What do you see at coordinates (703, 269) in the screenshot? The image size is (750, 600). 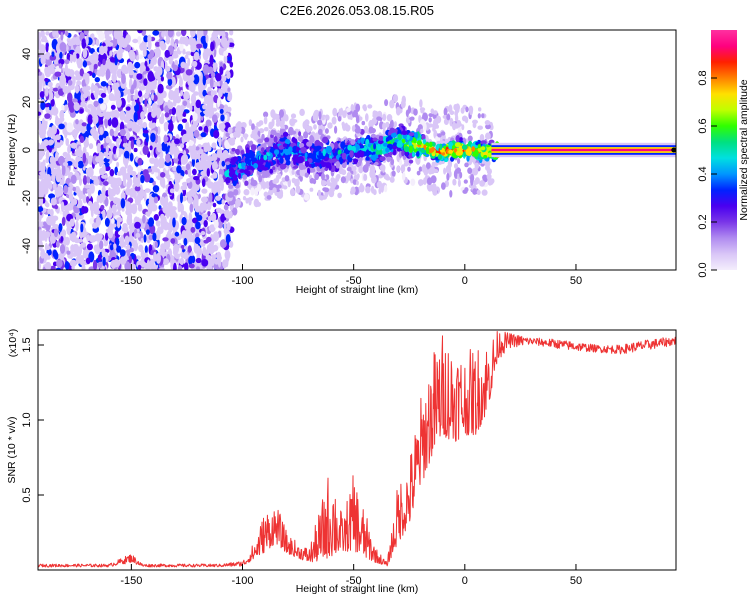 I see `colorbar-tick-label: 0.0` at bounding box center [703, 269].